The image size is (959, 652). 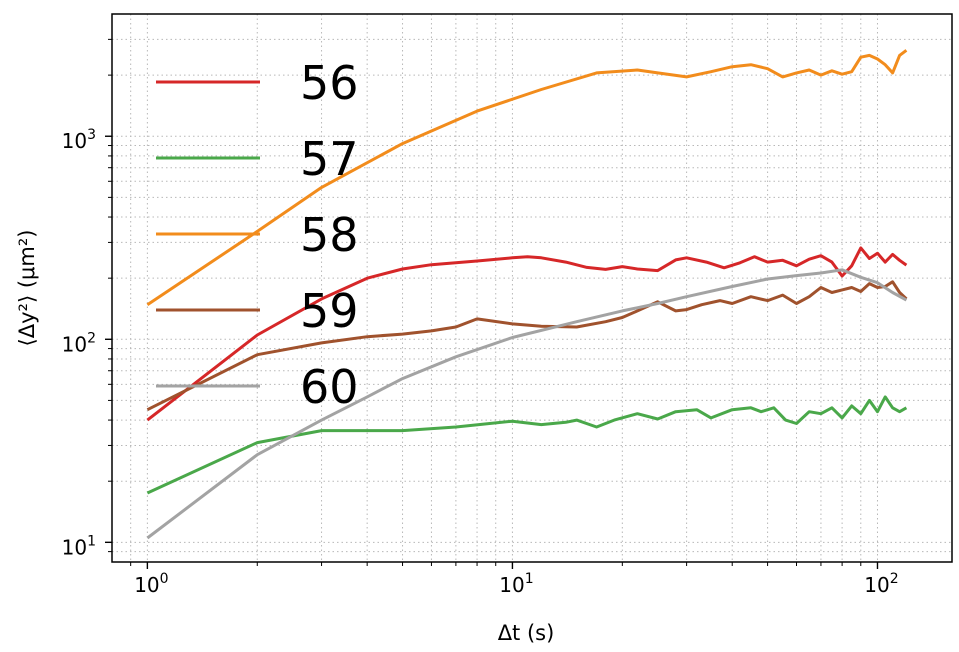 I want to click on x-tick-label: 10², so click(x=881, y=584).